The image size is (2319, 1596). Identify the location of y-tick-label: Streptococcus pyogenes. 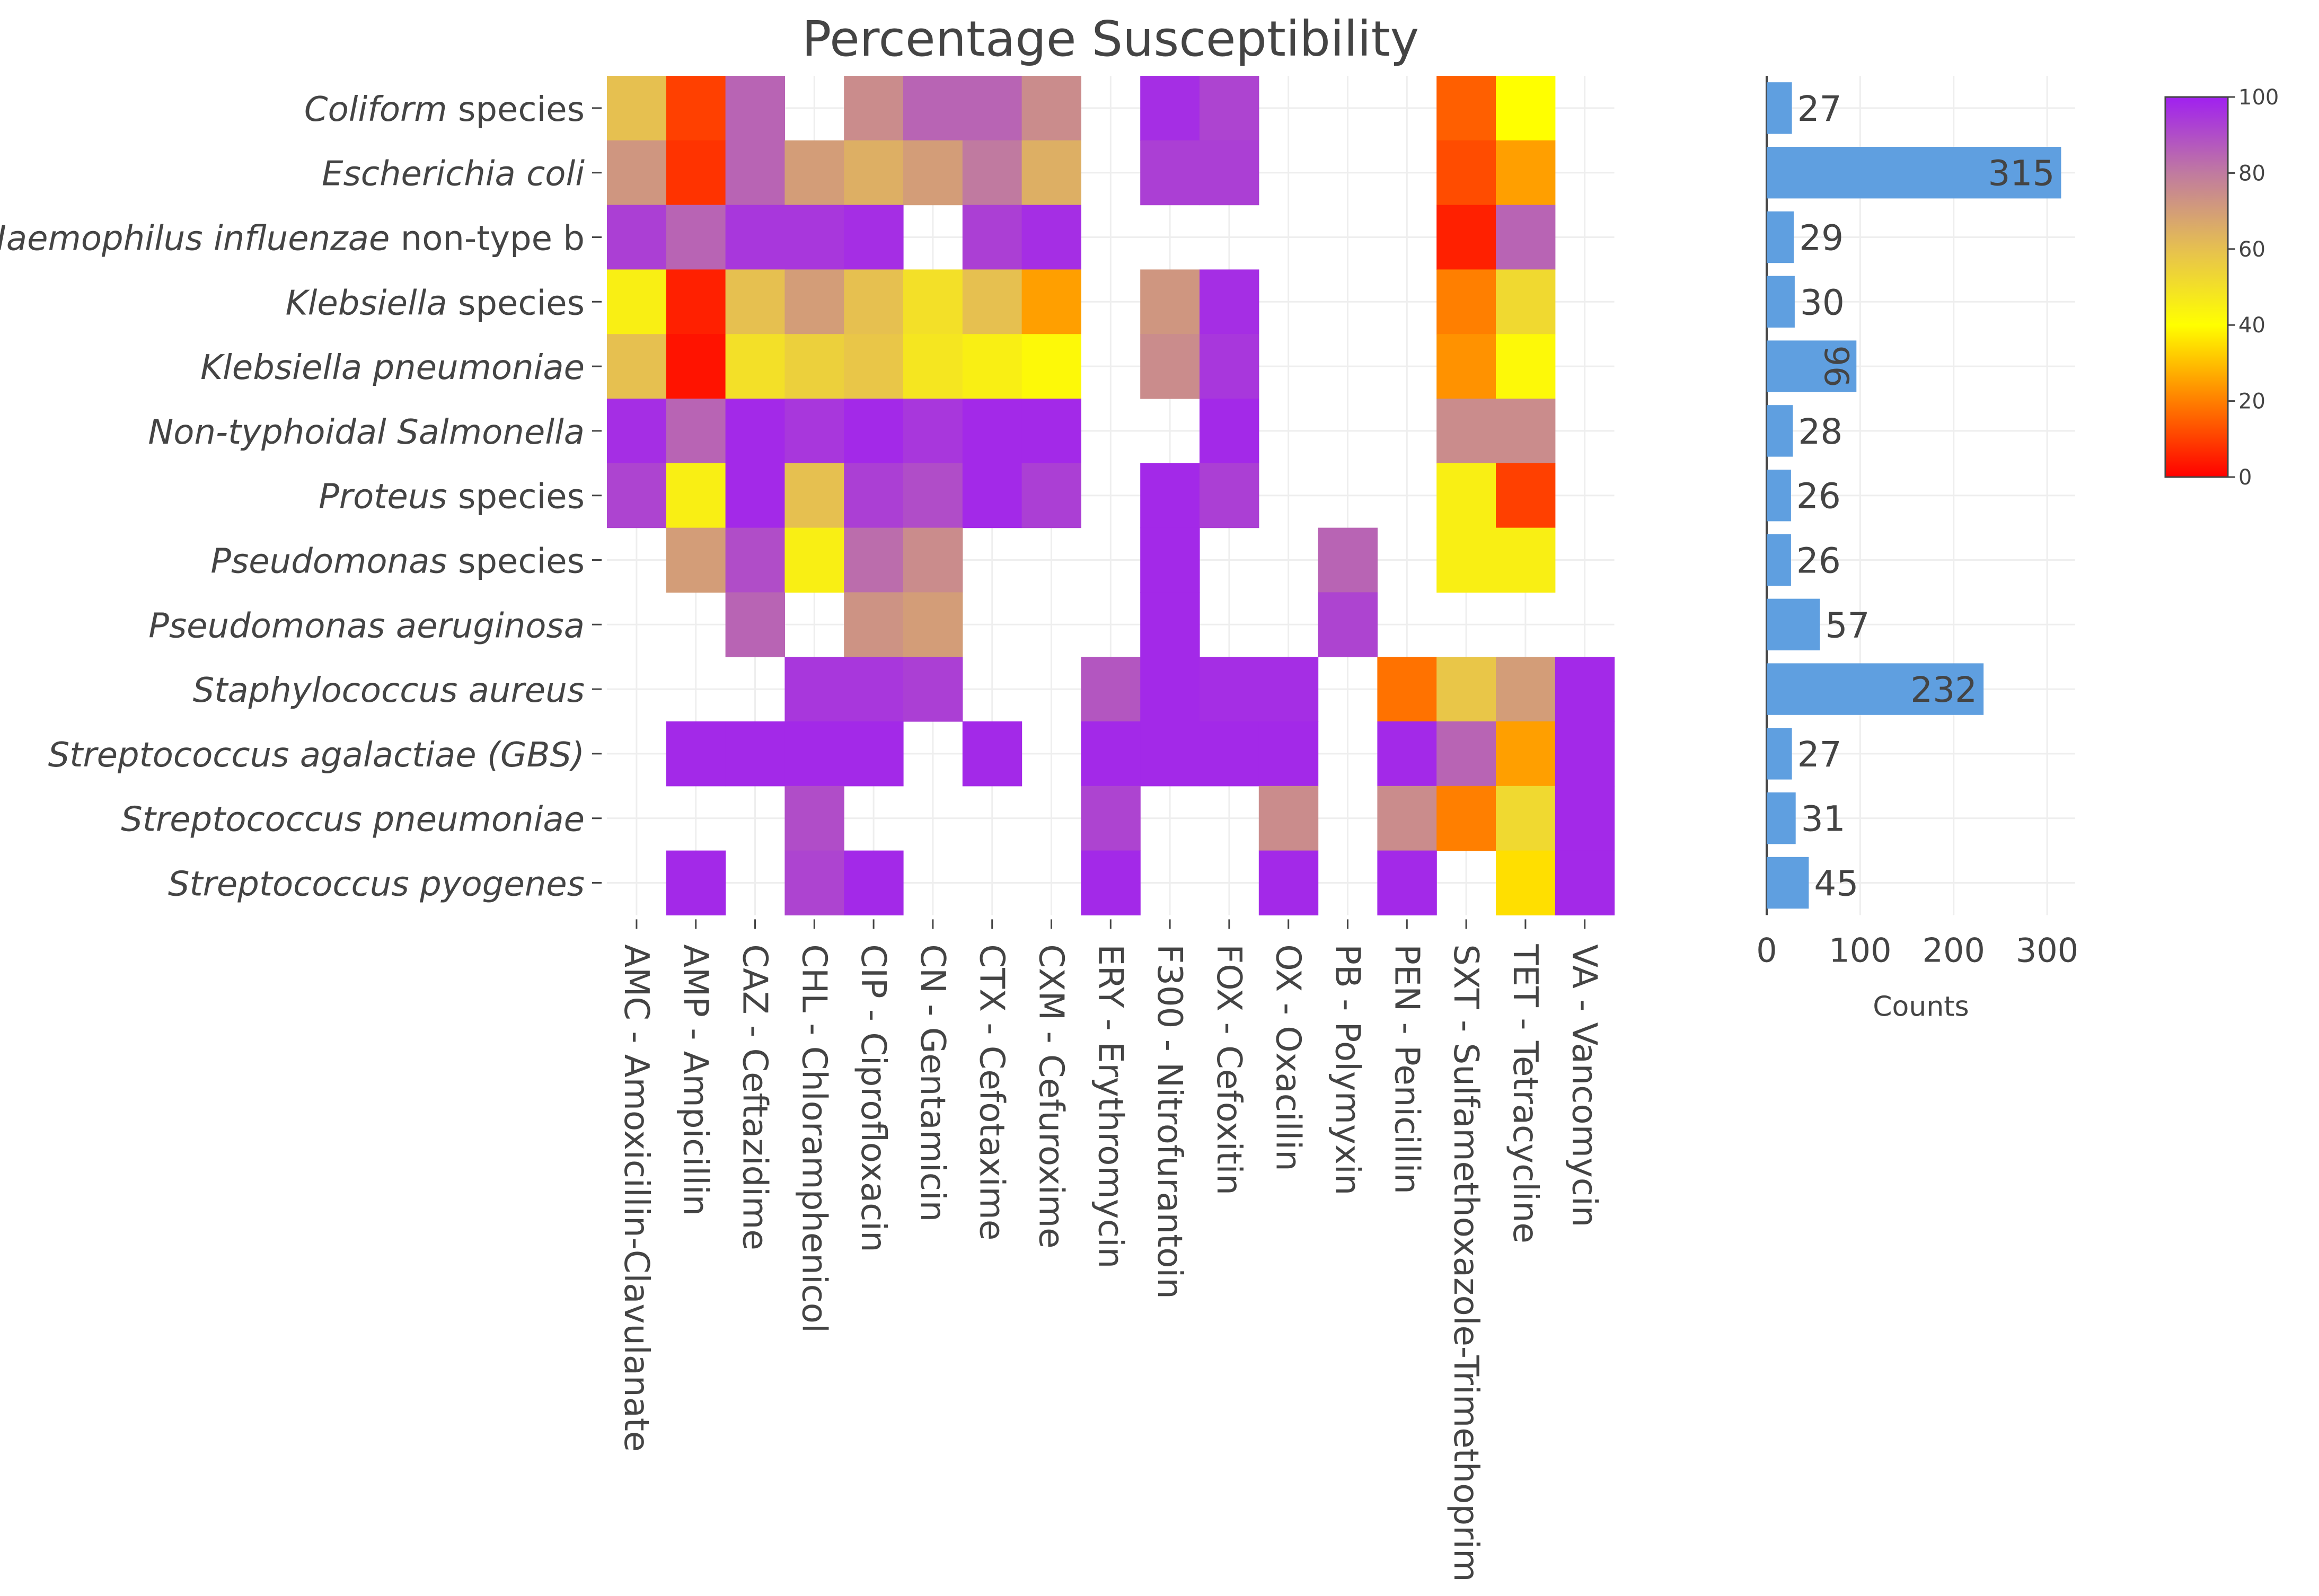
(376, 884).